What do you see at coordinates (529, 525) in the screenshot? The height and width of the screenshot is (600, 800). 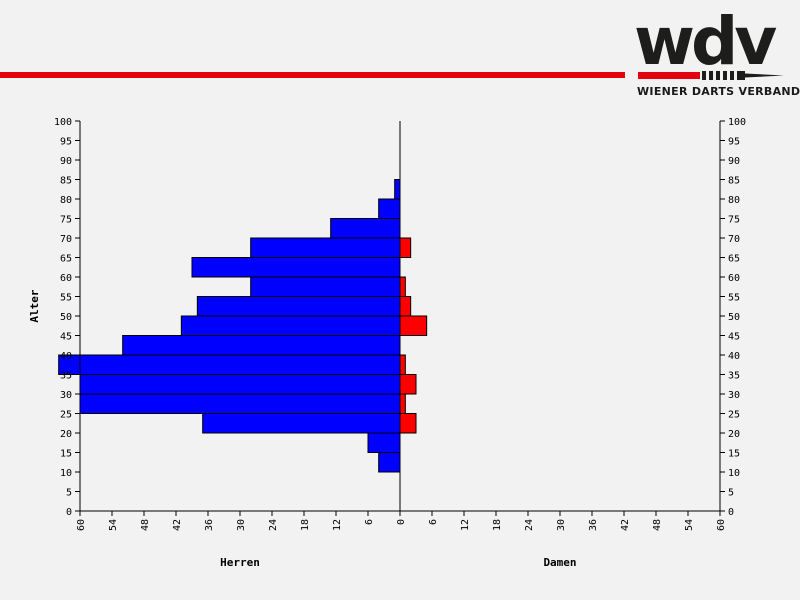 I see `xtick-label-14: 24` at bounding box center [529, 525].